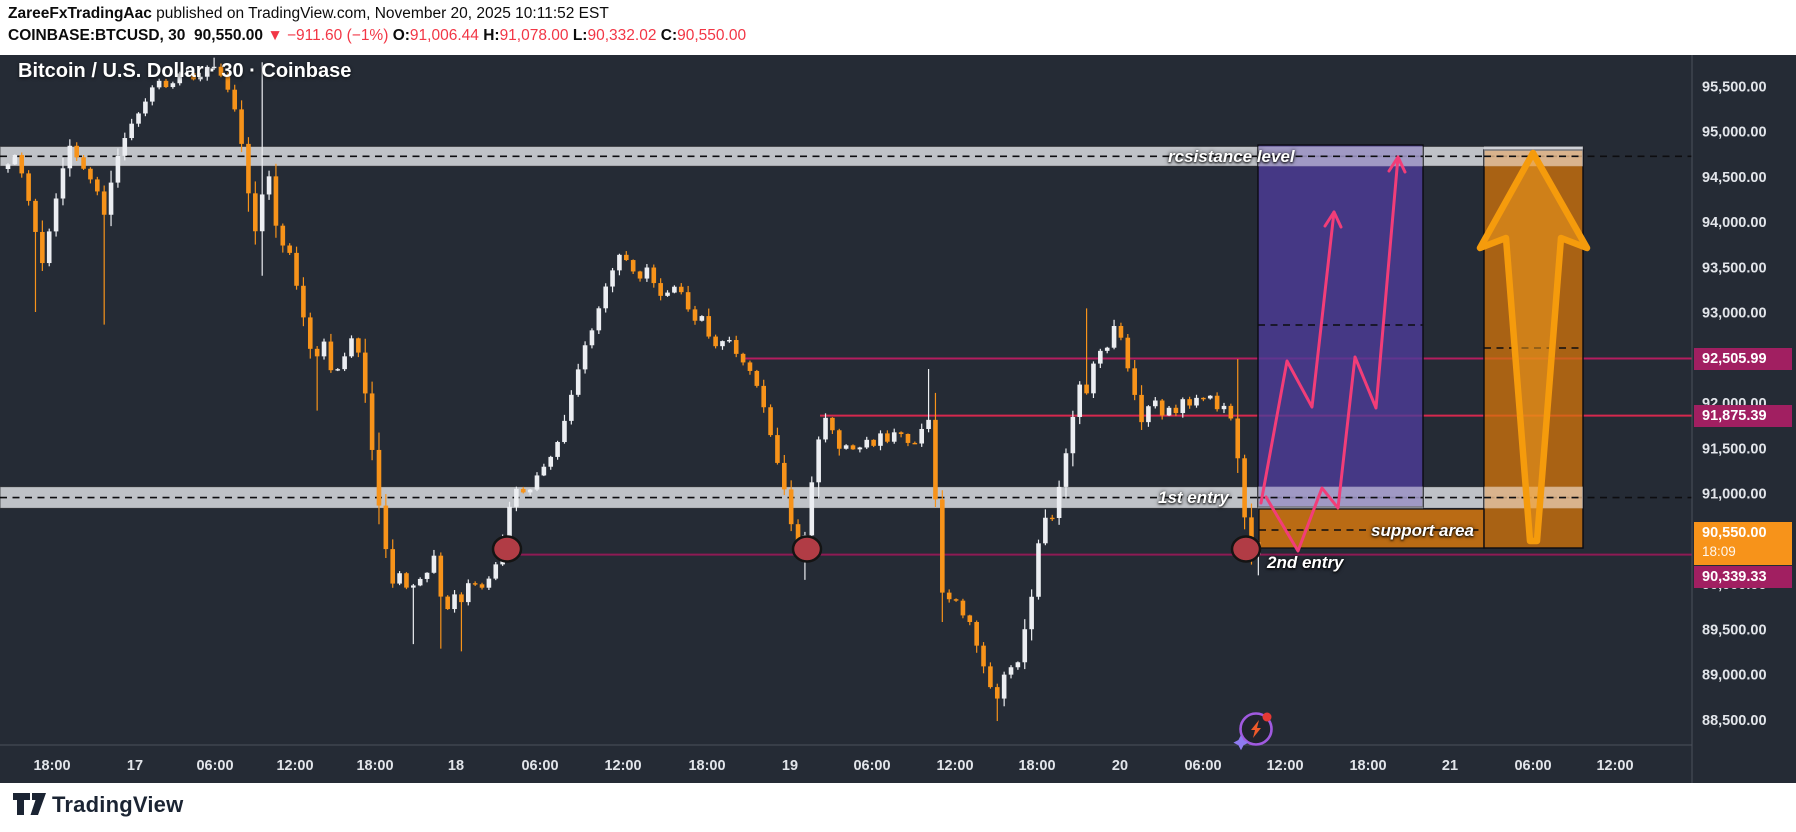  I want to click on zigzag-projection-arrow, so click(1332, 354).